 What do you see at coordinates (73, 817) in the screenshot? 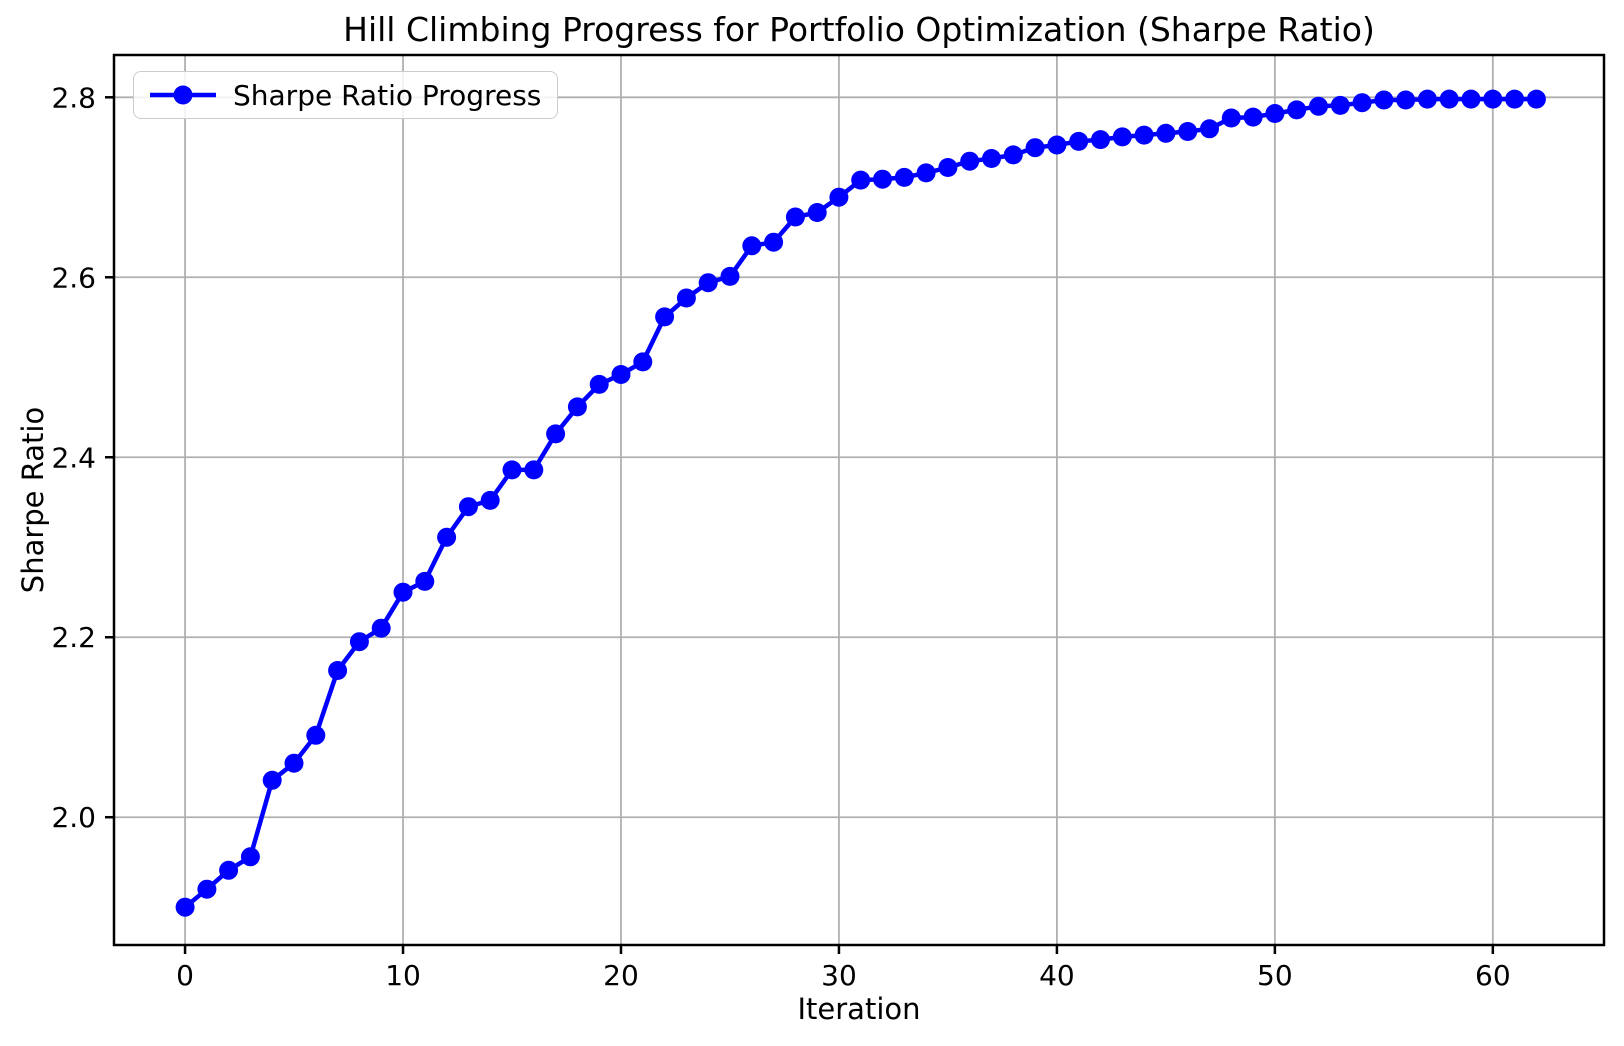
I see `y-tick-label: 2.0` at bounding box center [73, 817].